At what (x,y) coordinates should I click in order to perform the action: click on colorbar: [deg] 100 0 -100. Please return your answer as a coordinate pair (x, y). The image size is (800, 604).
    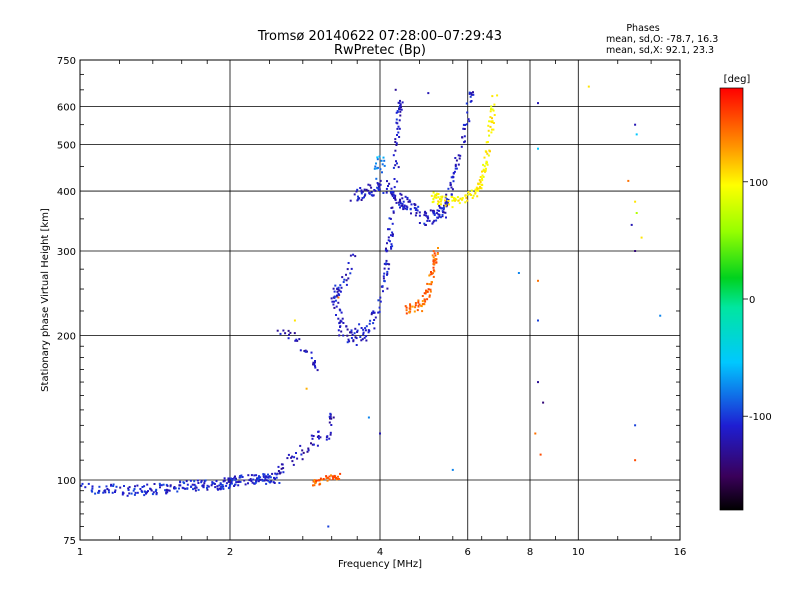
    Looking at the image, I should click on (745, 292).